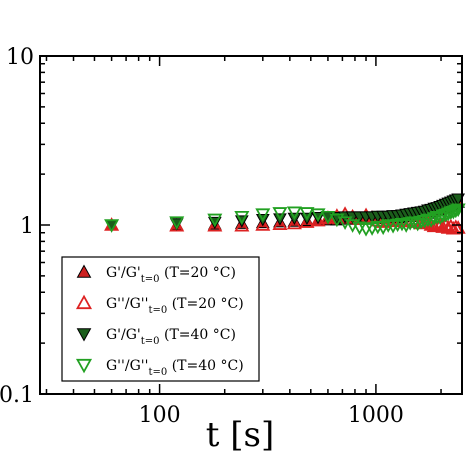 The width and height of the screenshot is (474, 474). I want to click on x-axis-label: t [s], so click(240, 435).